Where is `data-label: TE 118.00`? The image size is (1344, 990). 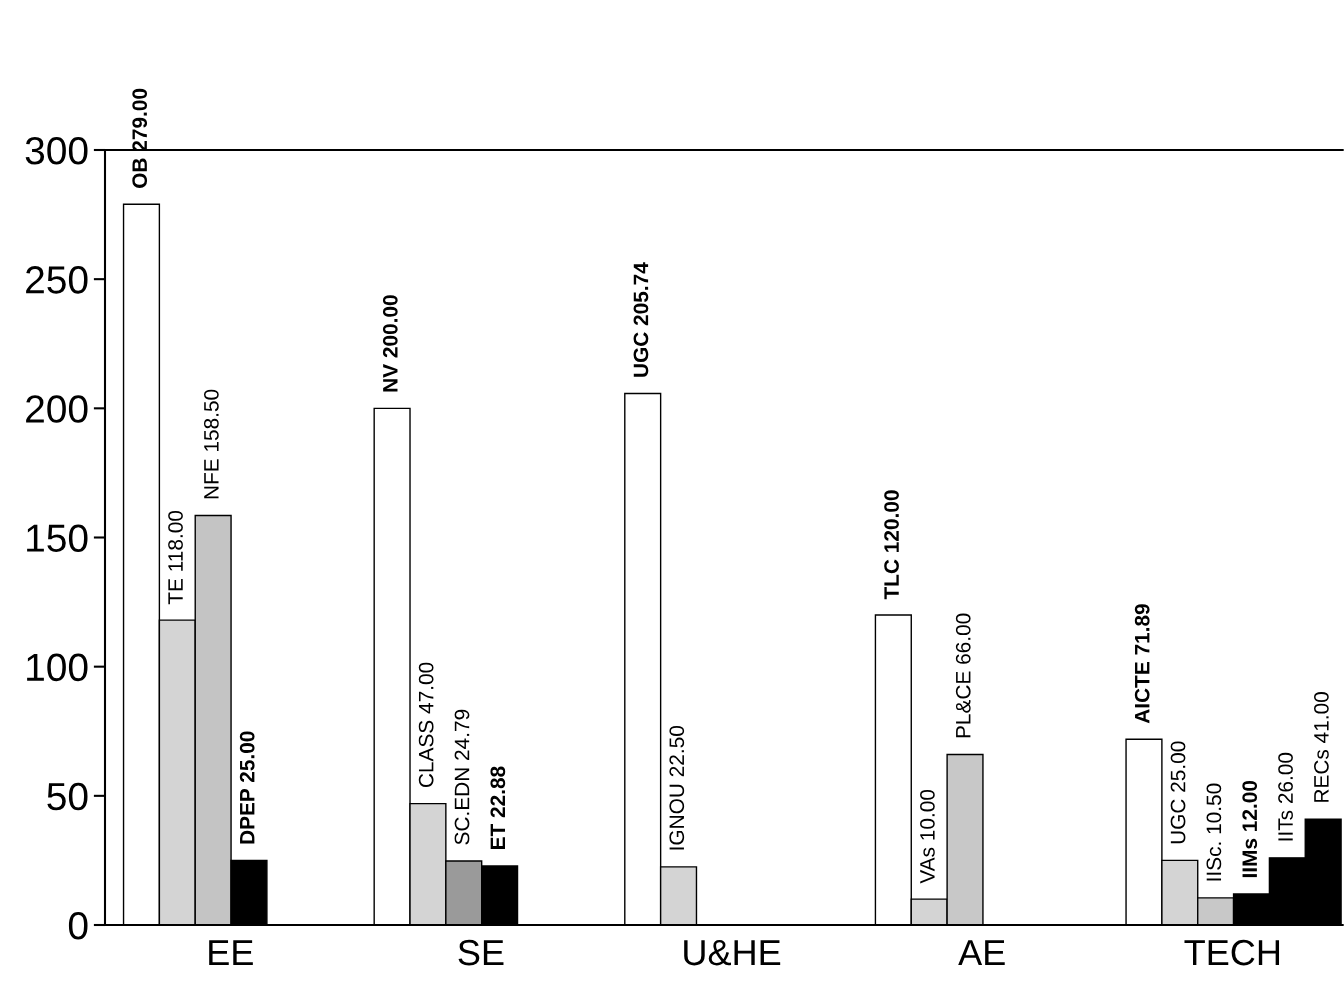
data-label: TE 118.00 is located at coordinates (175, 557).